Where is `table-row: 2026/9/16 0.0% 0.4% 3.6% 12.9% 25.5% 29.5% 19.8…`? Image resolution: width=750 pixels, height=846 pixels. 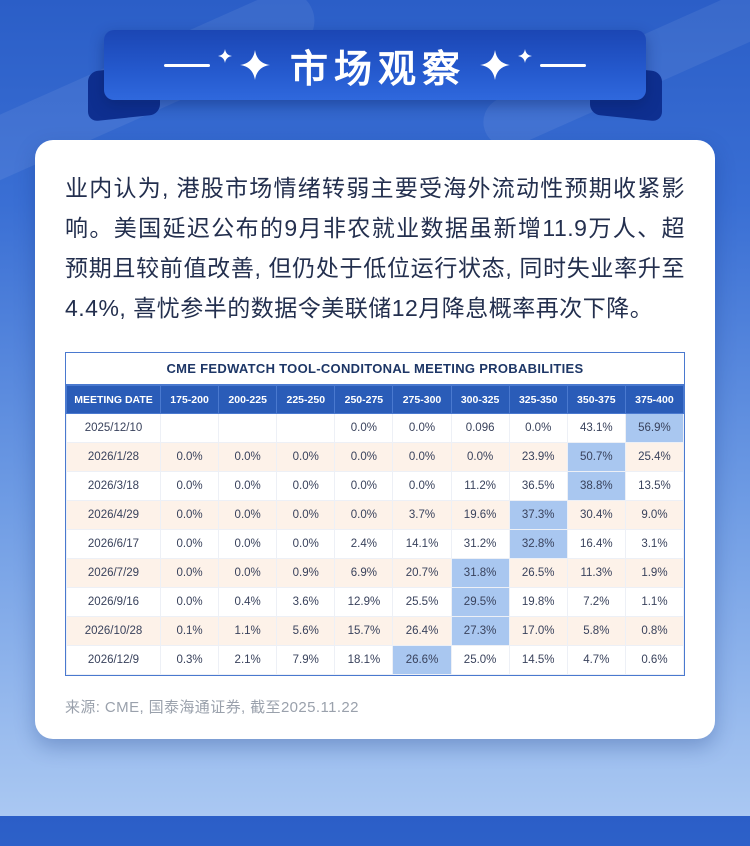
table-row: 2026/9/16 0.0% 0.4% 3.6% 12.9% 25.5% 29.5% 19.8… is located at coordinates (375, 602).